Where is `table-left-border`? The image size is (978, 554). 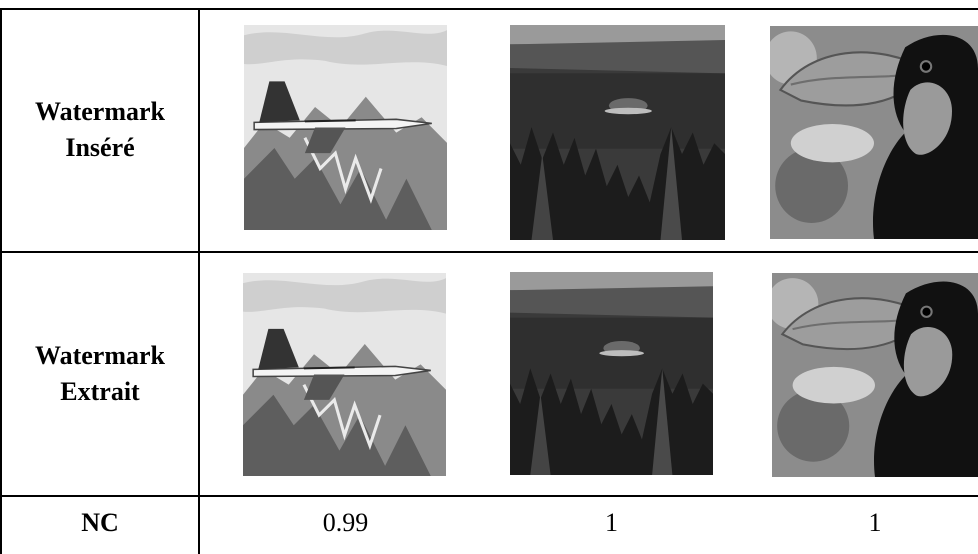 table-left-border is located at coordinates (1, 281).